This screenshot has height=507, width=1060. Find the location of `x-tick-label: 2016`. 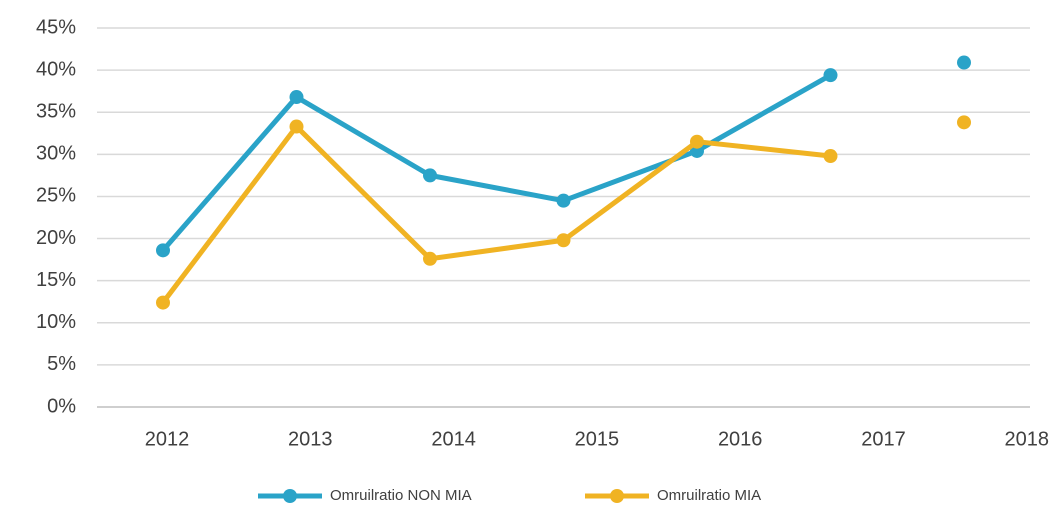

x-tick-label: 2016 is located at coordinates (740, 439).